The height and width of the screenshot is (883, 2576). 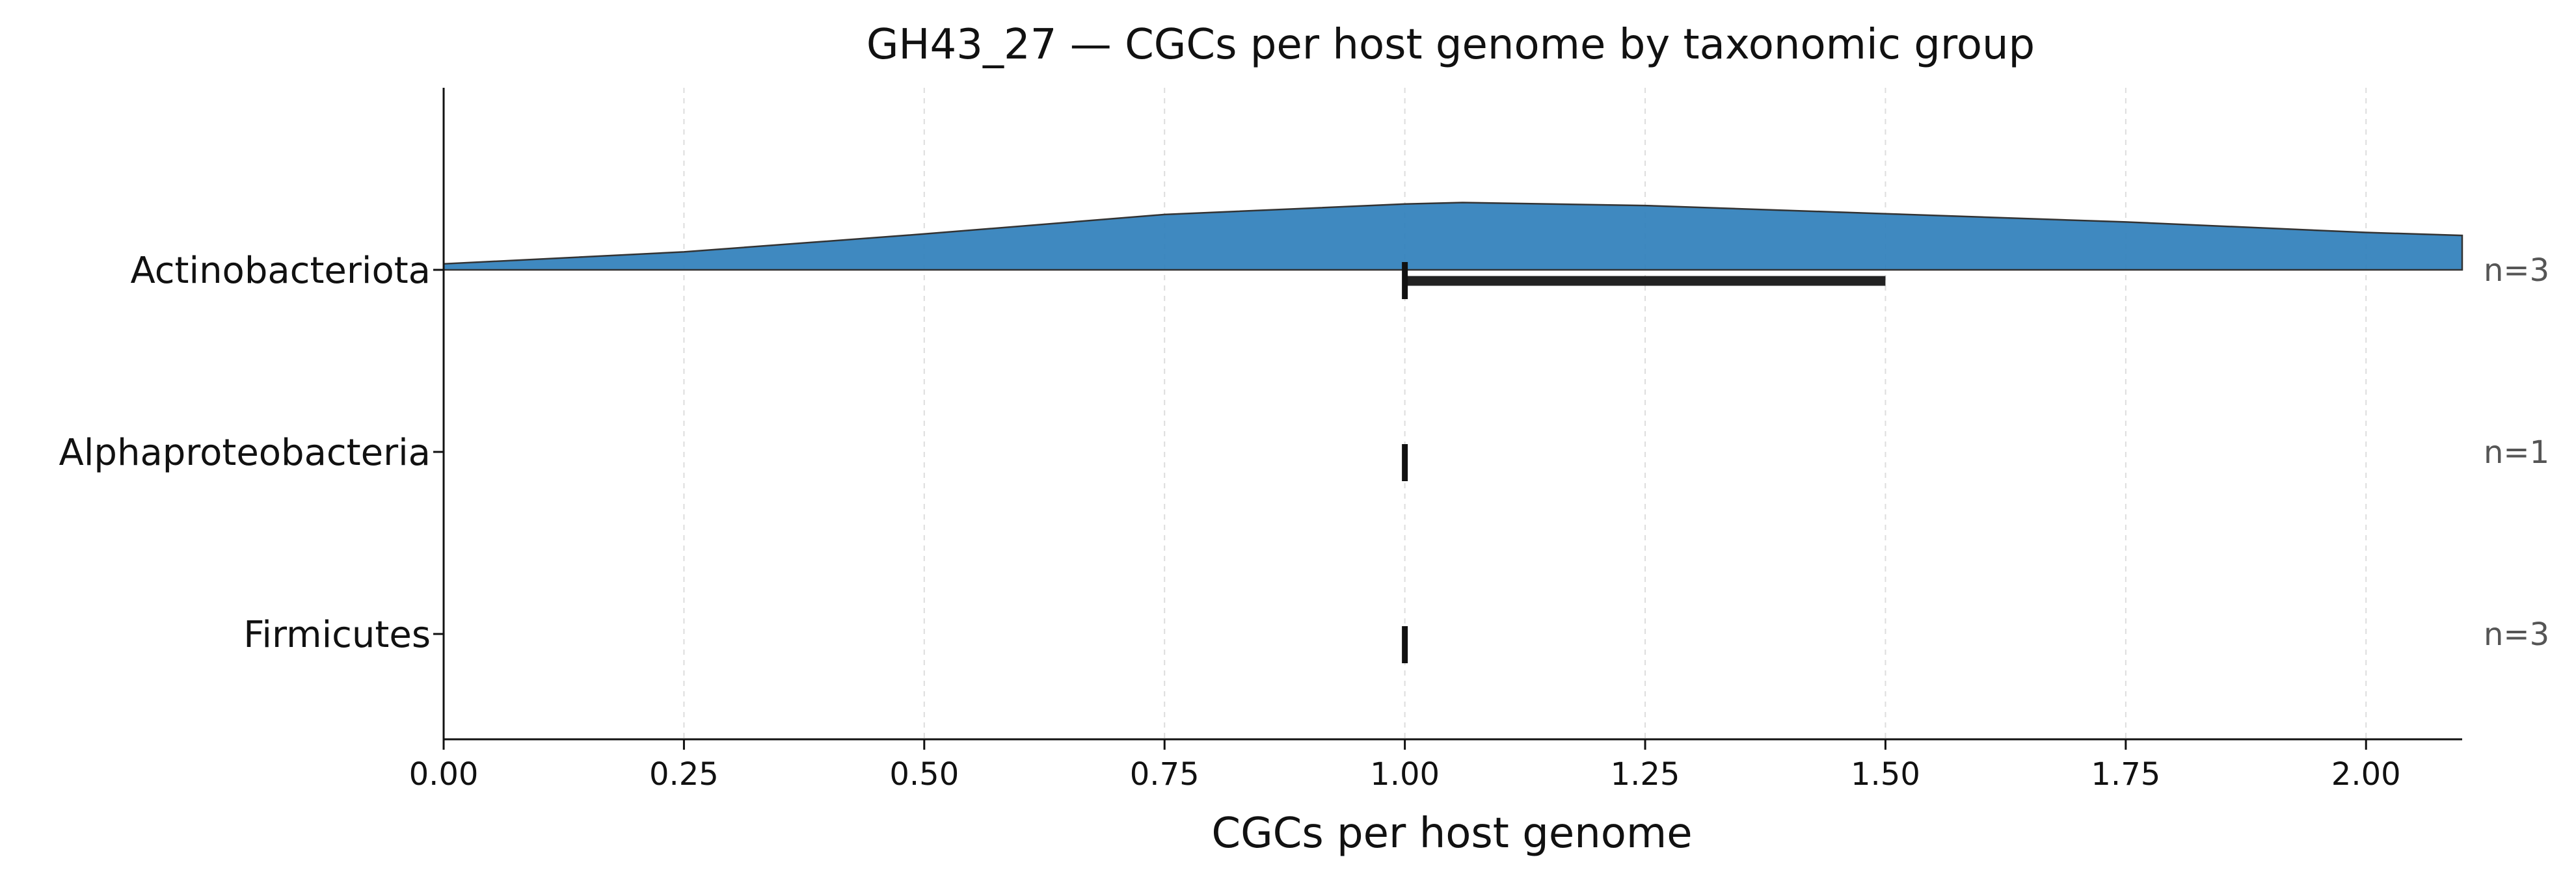 What do you see at coordinates (924, 774) in the screenshot?
I see `x-tick-label: 0.50` at bounding box center [924, 774].